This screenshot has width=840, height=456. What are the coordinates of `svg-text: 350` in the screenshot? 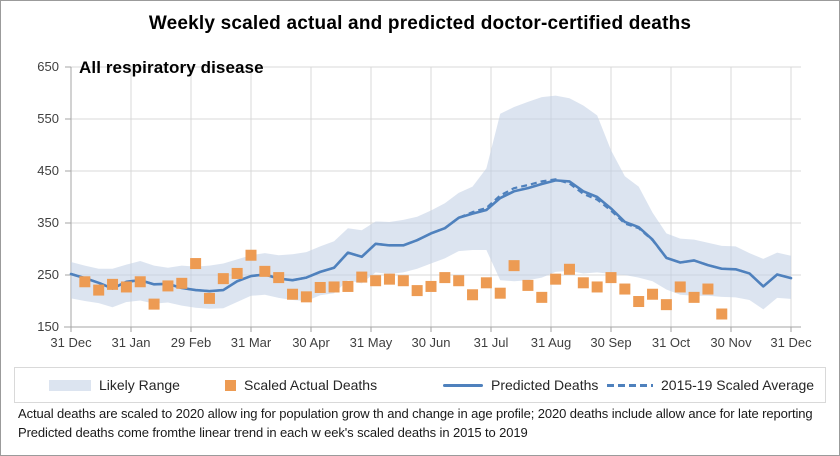 It's located at (48, 222).